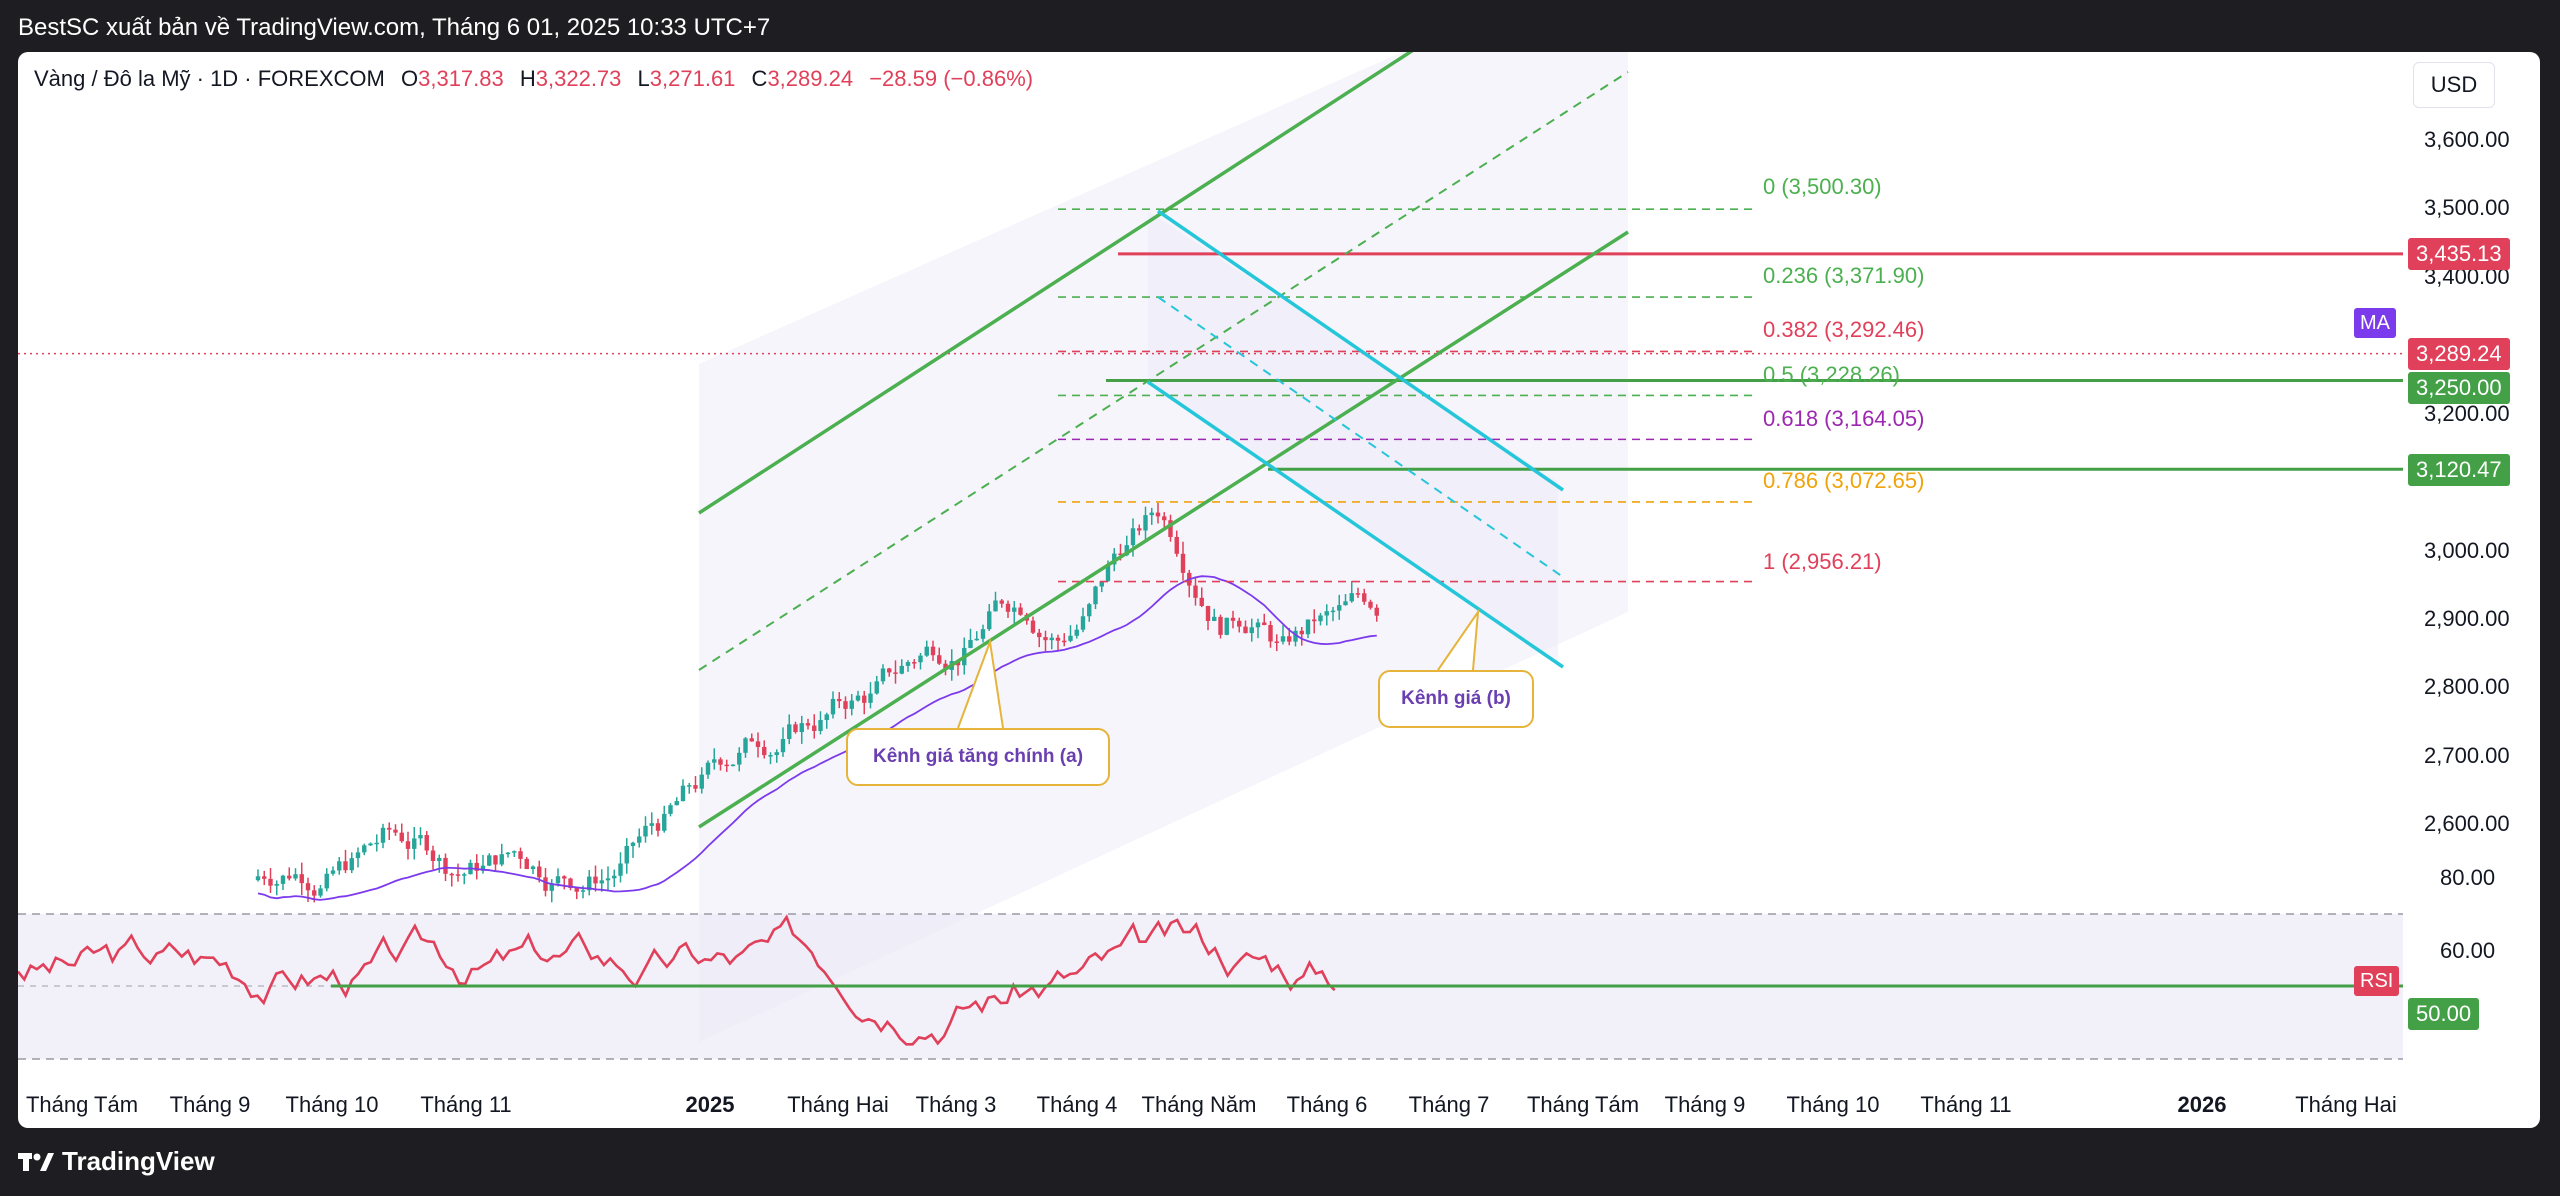 The image size is (2560, 1196). I want to click on x-tick: Tháng 9, so click(1705, 1104).